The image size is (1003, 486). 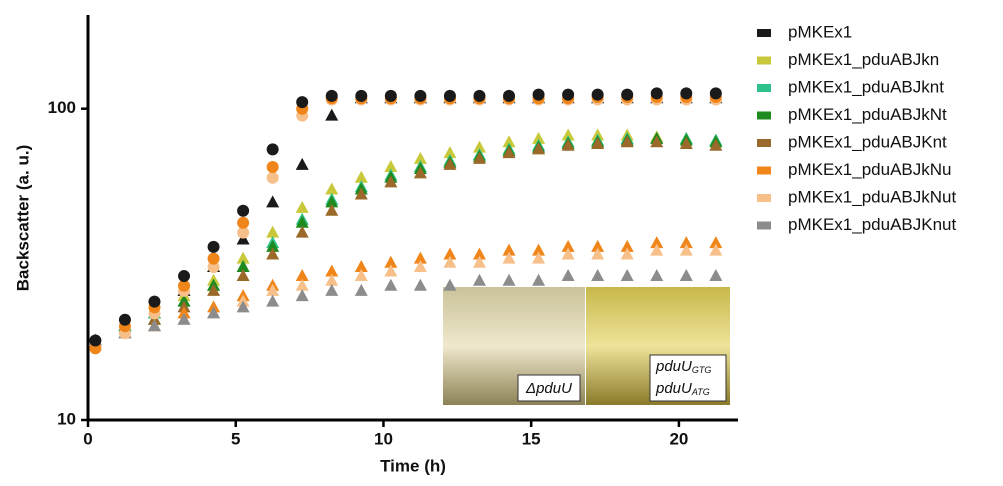 I want to click on legend-label: pMKEx1_pduABJkNt, so click(x=867, y=114).